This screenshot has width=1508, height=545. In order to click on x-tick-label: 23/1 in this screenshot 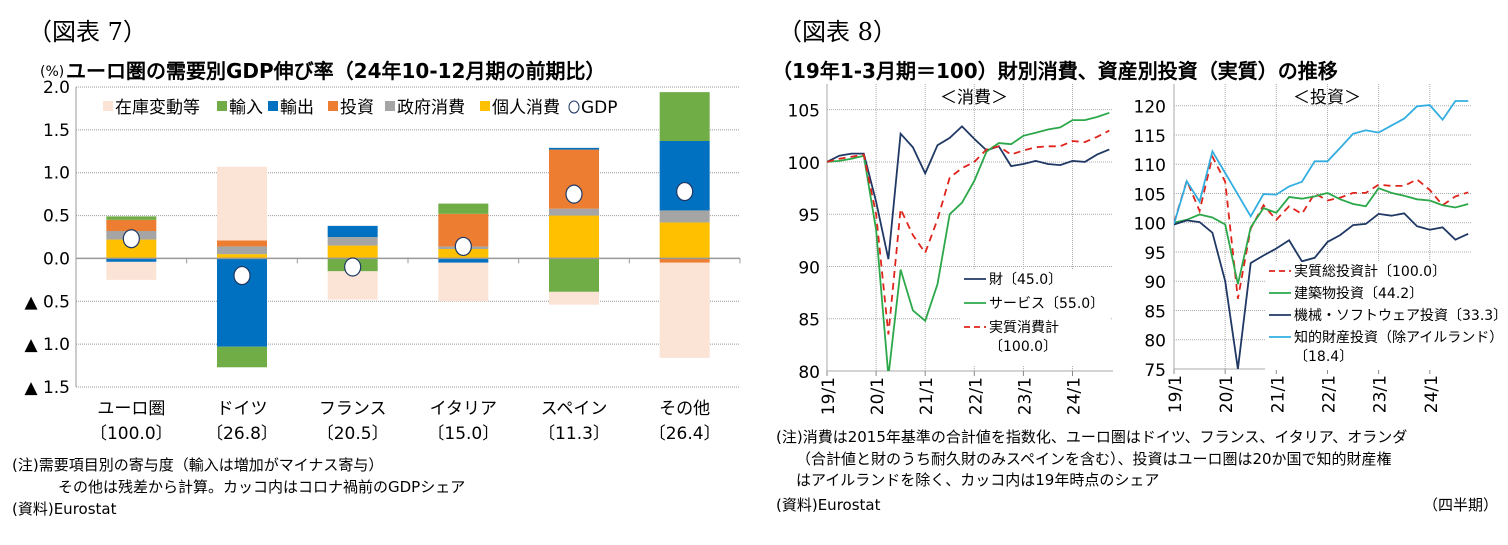, I will do `click(1381, 394)`.